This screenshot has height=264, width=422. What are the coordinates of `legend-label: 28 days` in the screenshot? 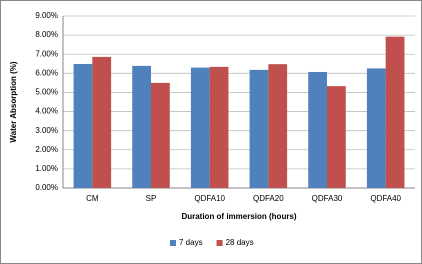 It's located at (240, 242).